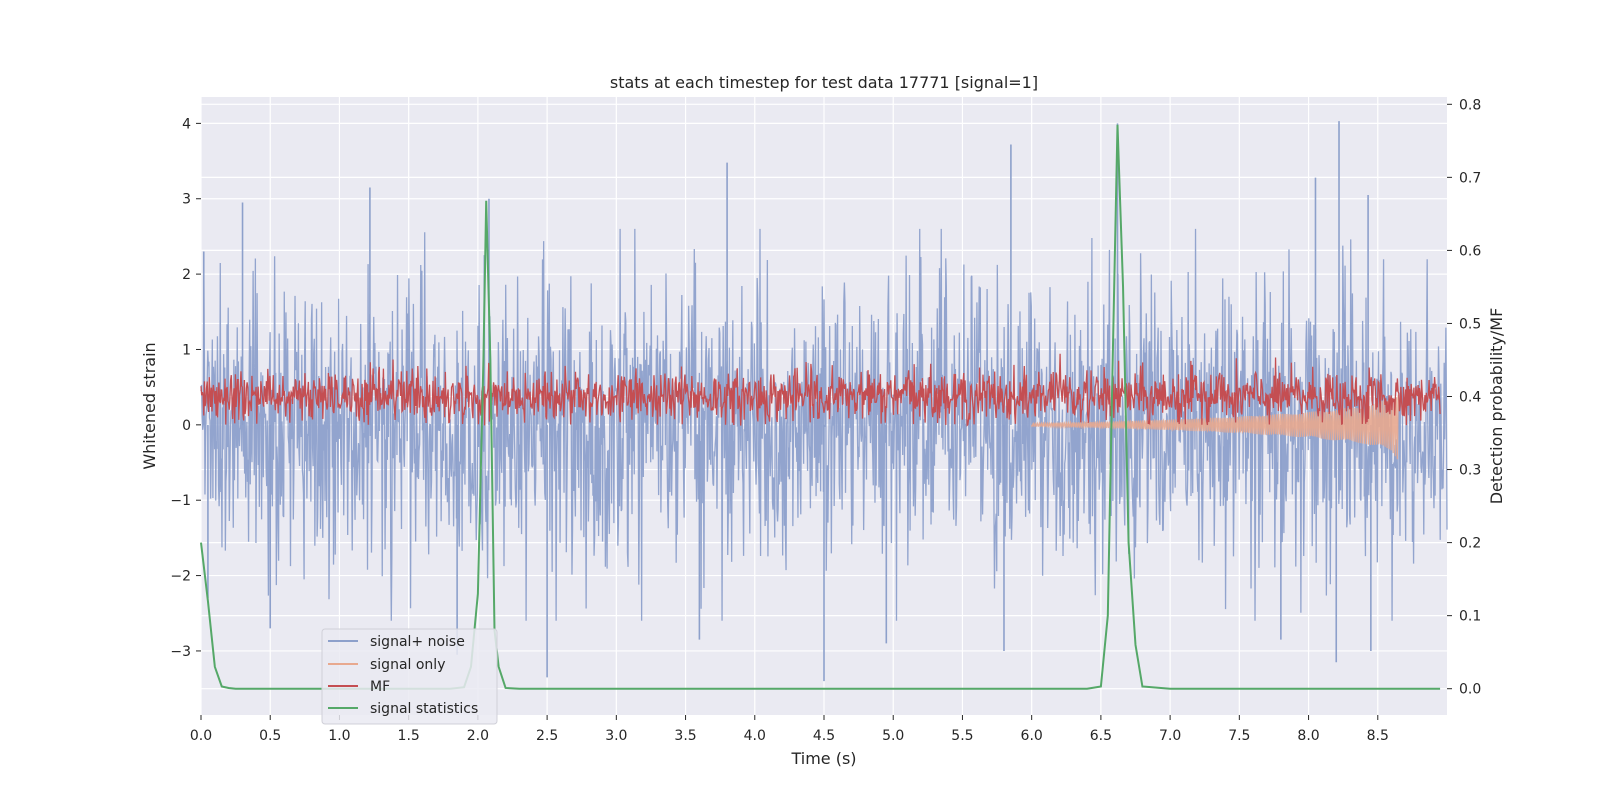  Describe the element at coordinates (380, 687) in the screenshot. I see `legend-label-mf: MF` at that location.